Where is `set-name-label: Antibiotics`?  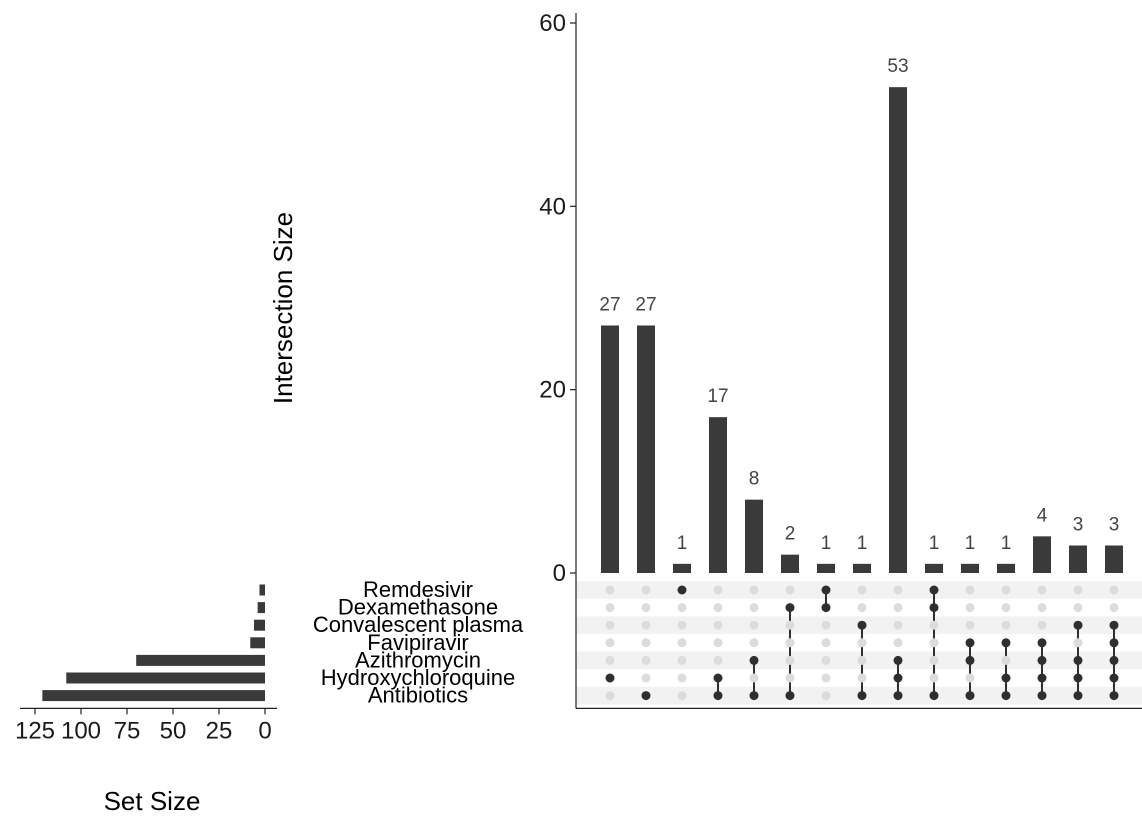 set-name-label: Antibiotics is located at coordinates (418, 695).